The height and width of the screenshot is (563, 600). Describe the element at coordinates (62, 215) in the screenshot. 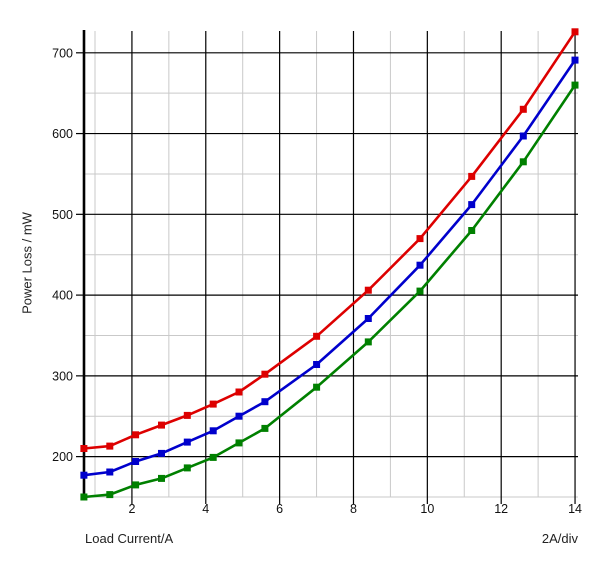

I see `y-tick-label: 500` at that location.